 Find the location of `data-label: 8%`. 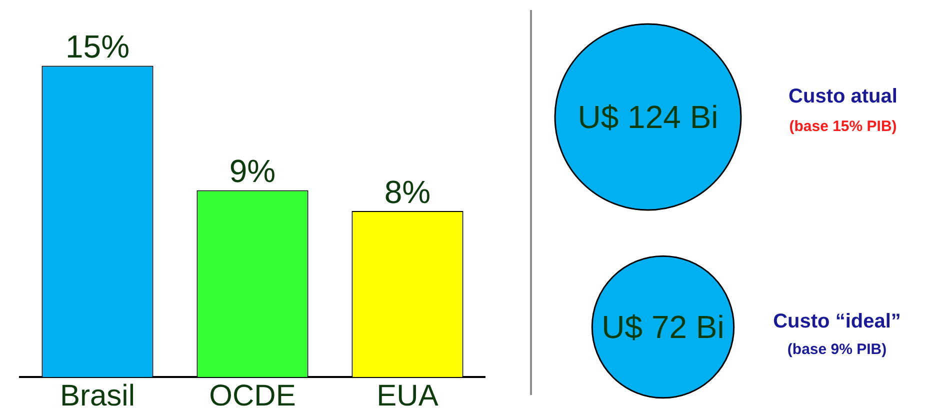

data-label: 8% is located at coordinates (407, 192).